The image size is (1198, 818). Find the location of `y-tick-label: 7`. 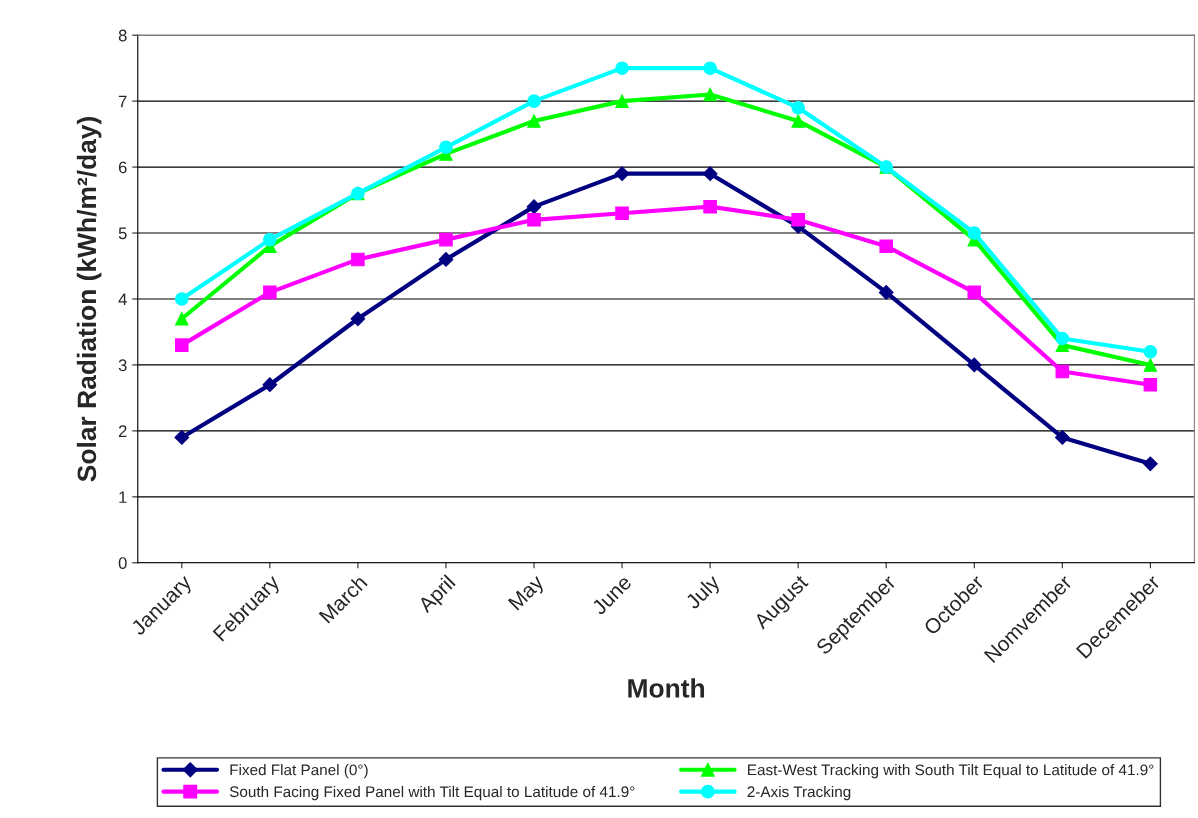

y-tick-label: 7 is located at coordinates (122, 101).